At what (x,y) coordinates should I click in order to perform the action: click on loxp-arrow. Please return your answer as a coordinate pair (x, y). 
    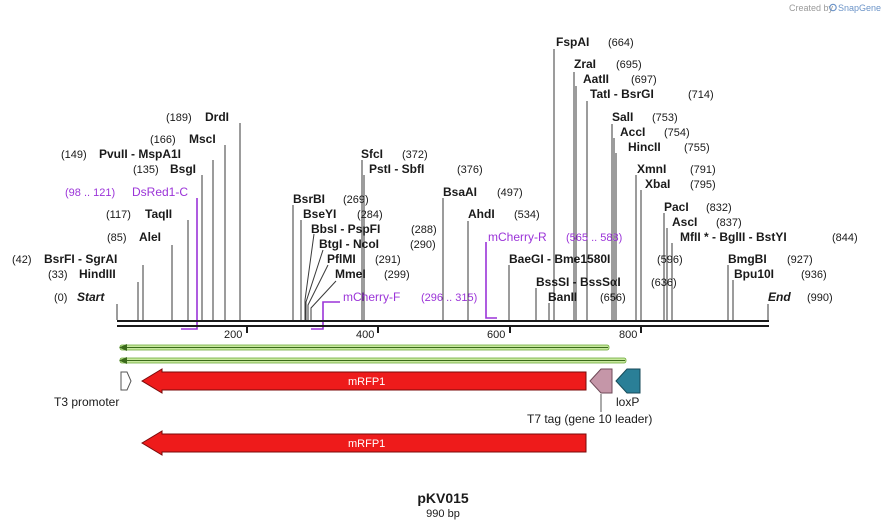
    Looking at the image, I should click on (628, 381).